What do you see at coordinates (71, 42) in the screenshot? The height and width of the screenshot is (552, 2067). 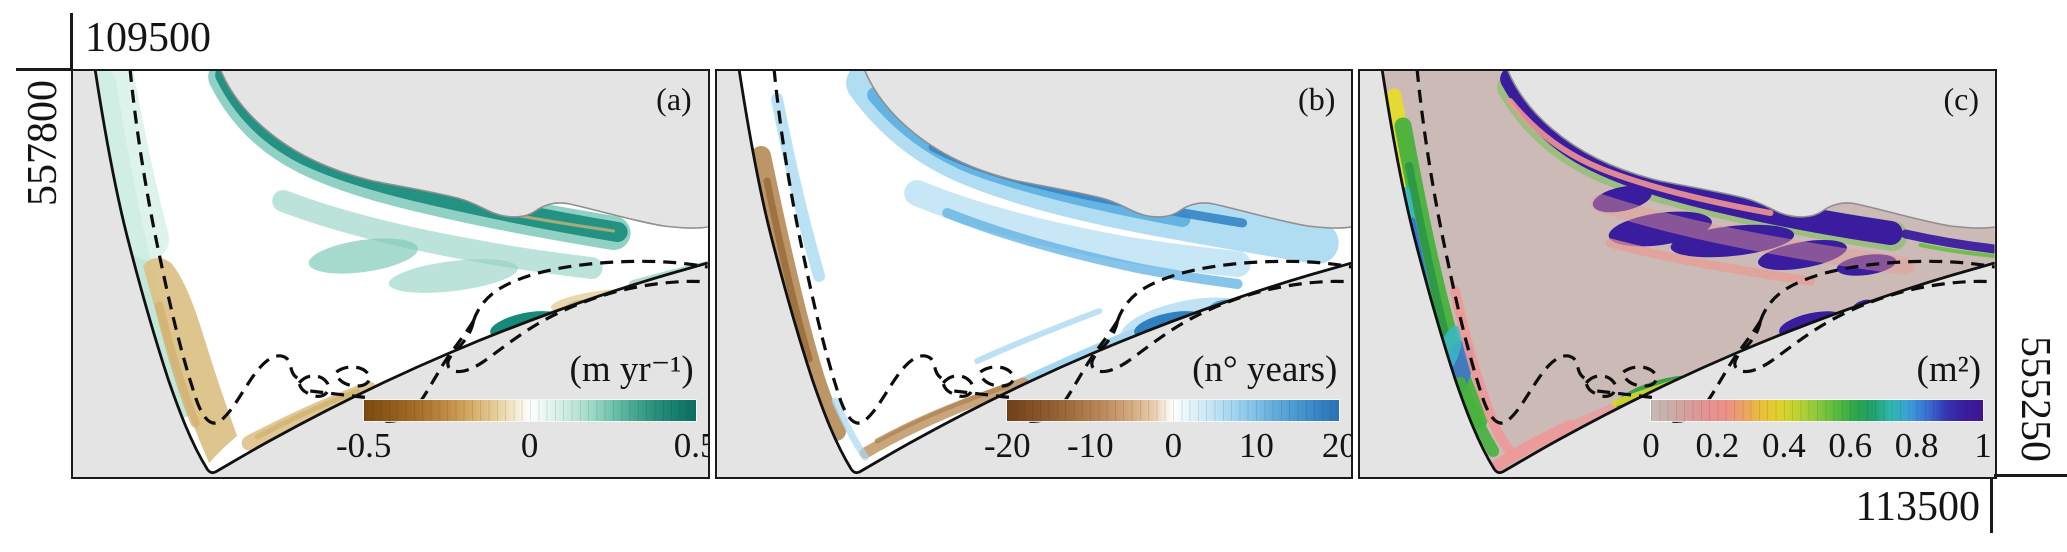 I see `x-axis-tick-top` at bounding box center [71, 42].